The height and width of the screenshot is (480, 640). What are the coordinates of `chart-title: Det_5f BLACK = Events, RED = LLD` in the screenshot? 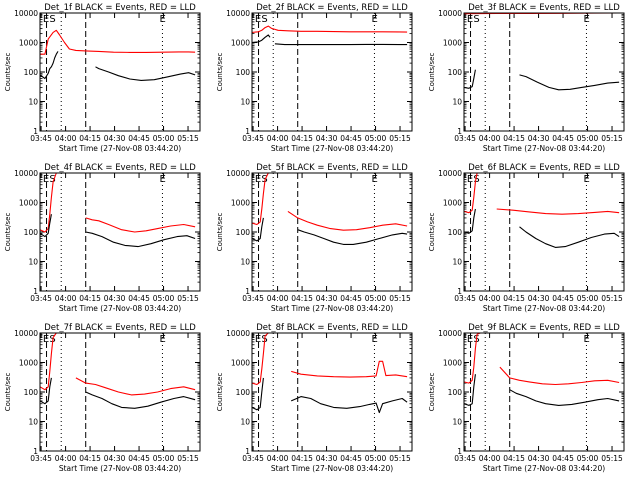 It's located at (332, 168).